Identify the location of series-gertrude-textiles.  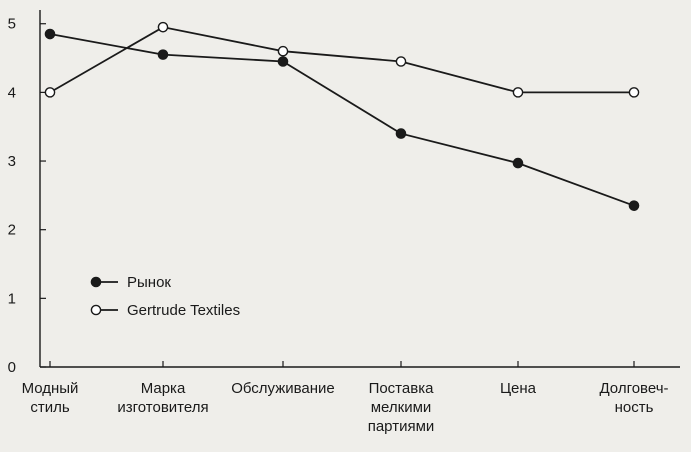
(342, 59).